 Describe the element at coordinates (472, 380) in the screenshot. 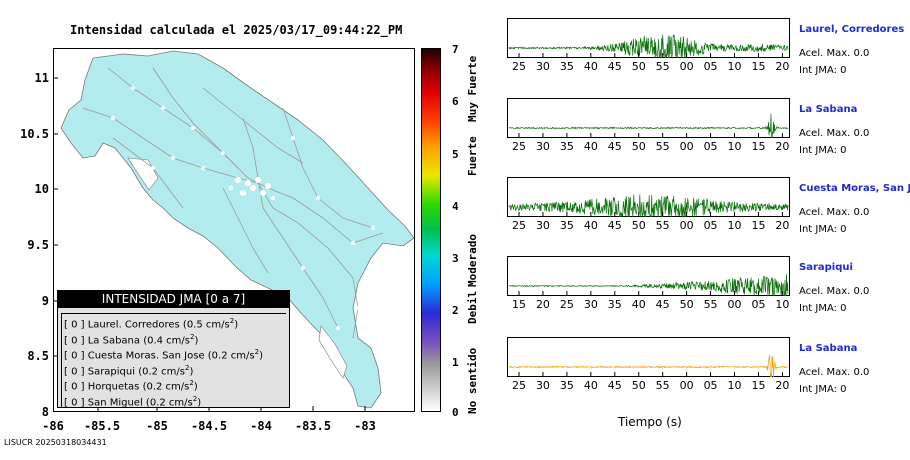

I see `colorbar-label: No sentido` at that location.